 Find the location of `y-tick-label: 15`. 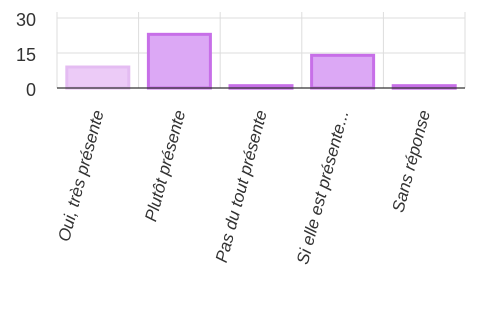

y-tick-label: 15 is located at coordinates (26, 55).